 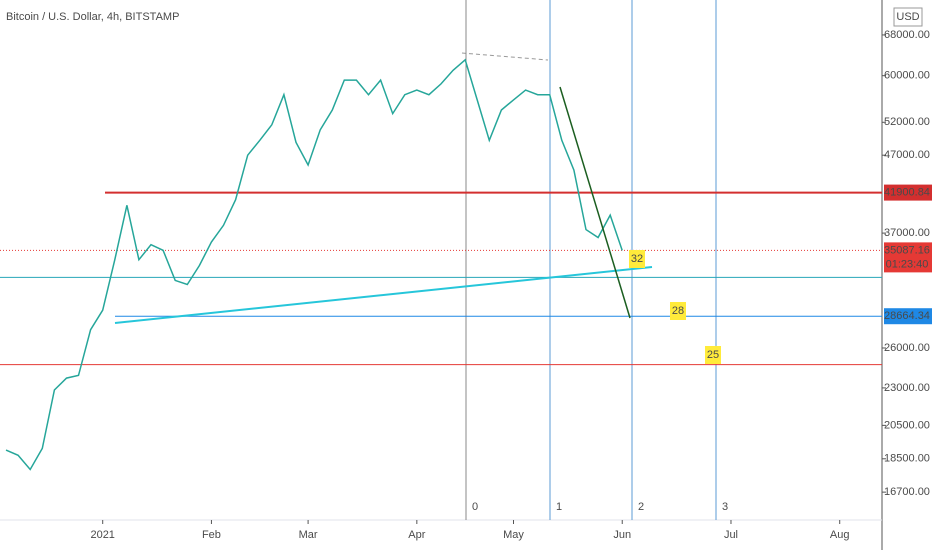 I want to click on annotation: 32, so click(x=637, y=259).